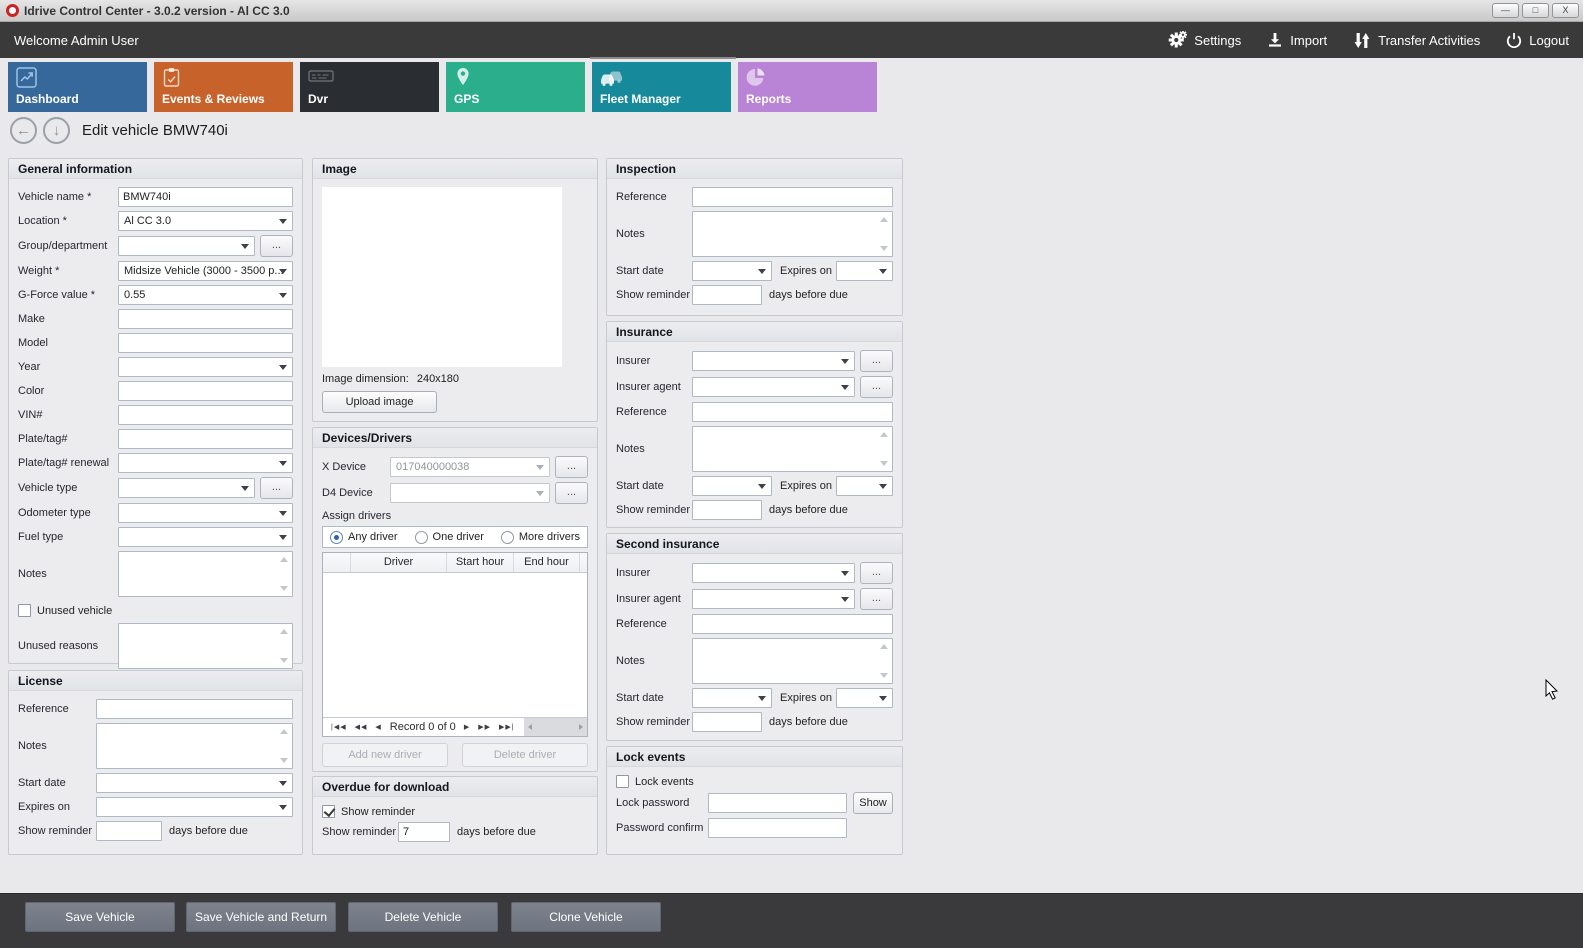  Describe the element at coordinates (1537, 40) in the screenshot. I see `logout-button: Logout` at that location.